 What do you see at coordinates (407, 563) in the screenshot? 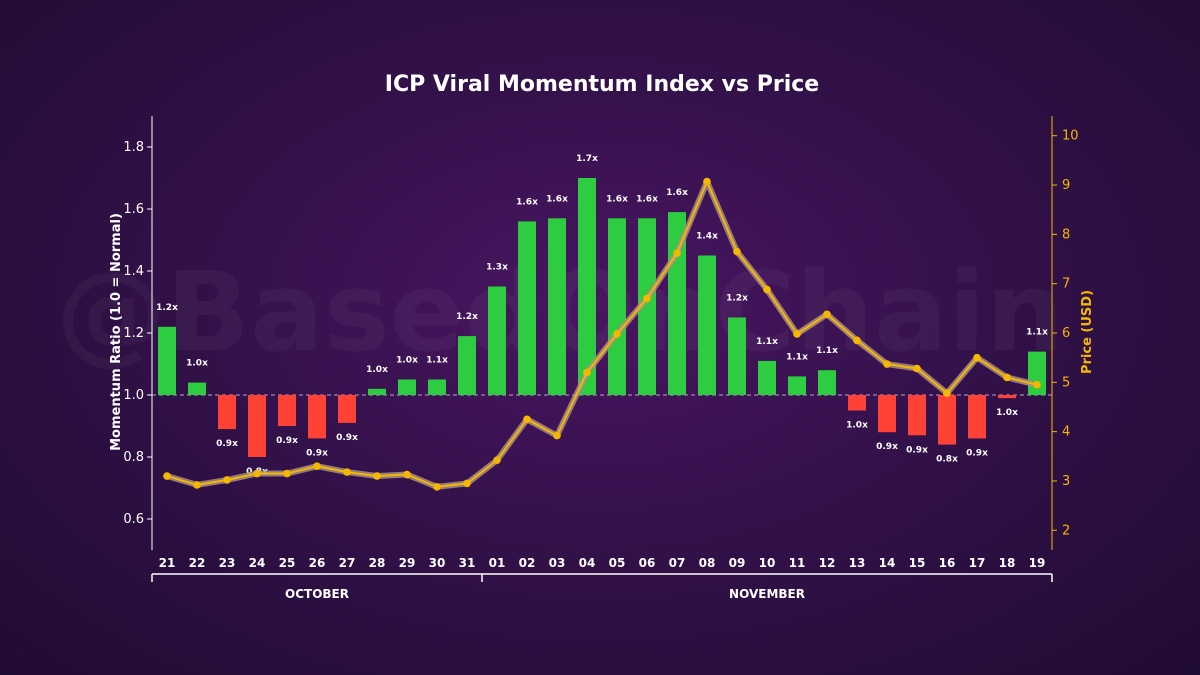
I see `x-tick-label: 29` at bounding box center [407, 563].